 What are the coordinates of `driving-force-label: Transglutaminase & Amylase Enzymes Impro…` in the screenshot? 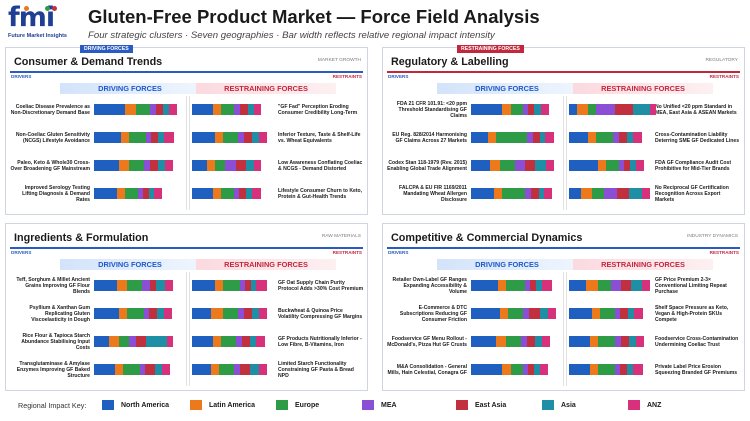 It's located at (53, 370).